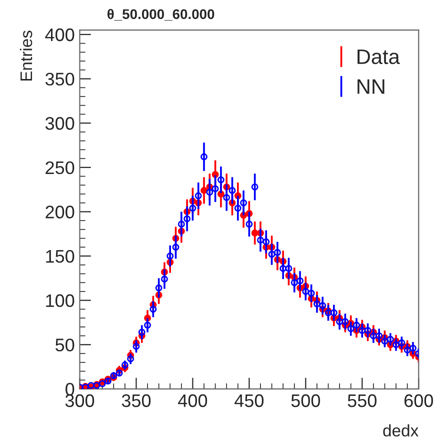 The height and width of the screenshot is (442, 443). I want to click on x-tick-label: 300, so click(79, 401).